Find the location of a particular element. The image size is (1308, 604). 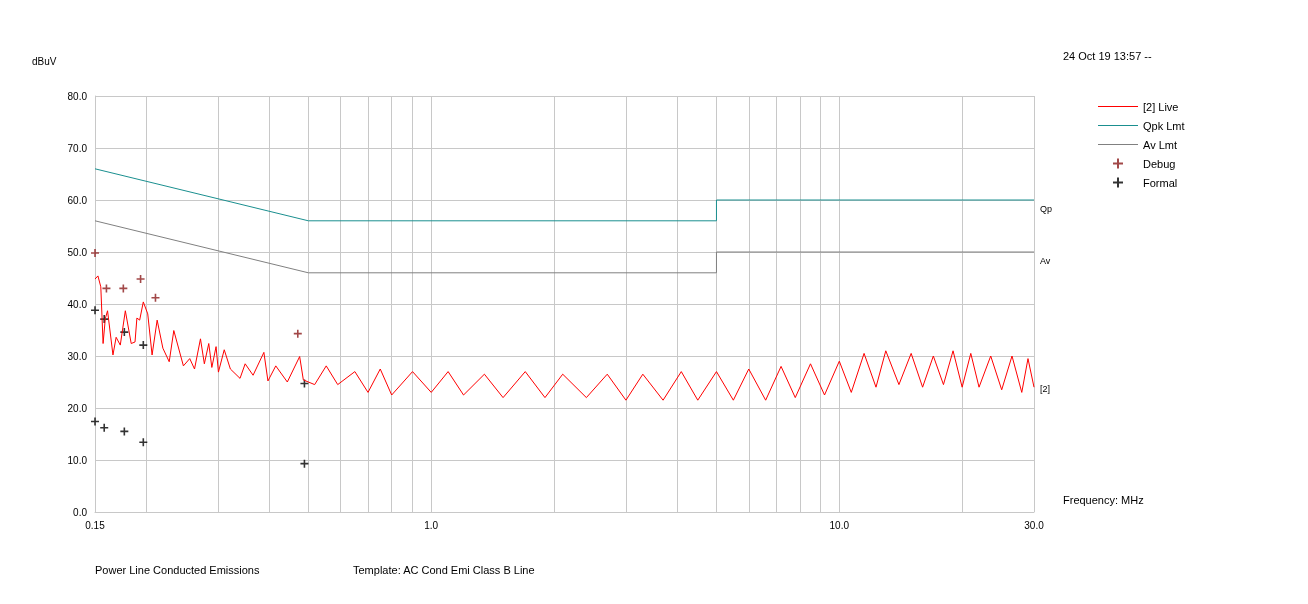

y-tick-label: 80.0 is located at coordinates (77, 96).